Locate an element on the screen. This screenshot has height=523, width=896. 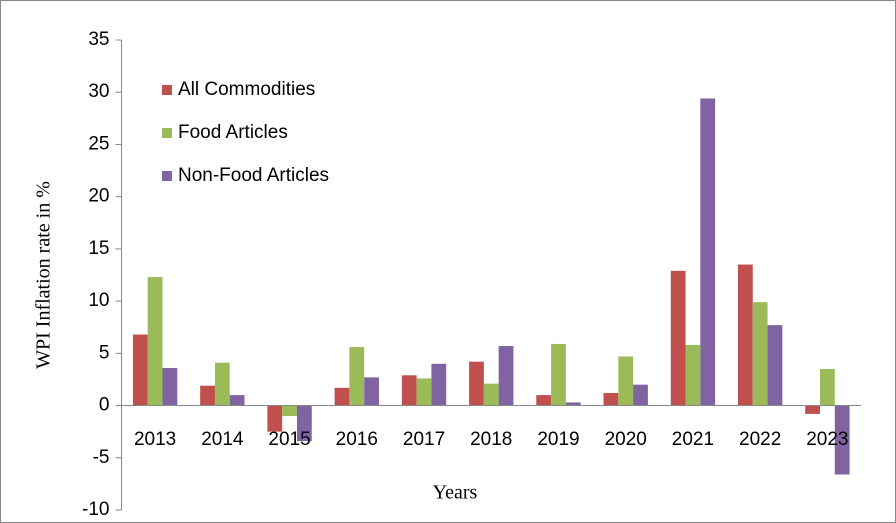
y-tick-label: 30 is located at coordinates (98, 91).